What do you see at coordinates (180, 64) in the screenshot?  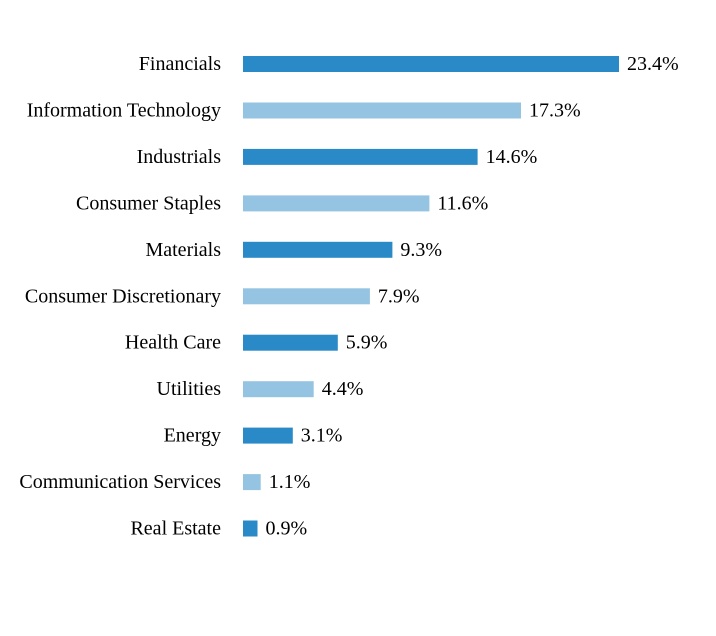 I see `category-label: Financials` at bounding box center [180, 64].